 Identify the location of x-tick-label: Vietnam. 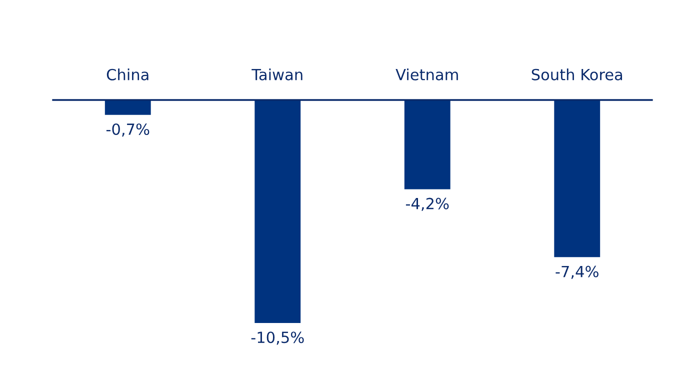
(427, 74).